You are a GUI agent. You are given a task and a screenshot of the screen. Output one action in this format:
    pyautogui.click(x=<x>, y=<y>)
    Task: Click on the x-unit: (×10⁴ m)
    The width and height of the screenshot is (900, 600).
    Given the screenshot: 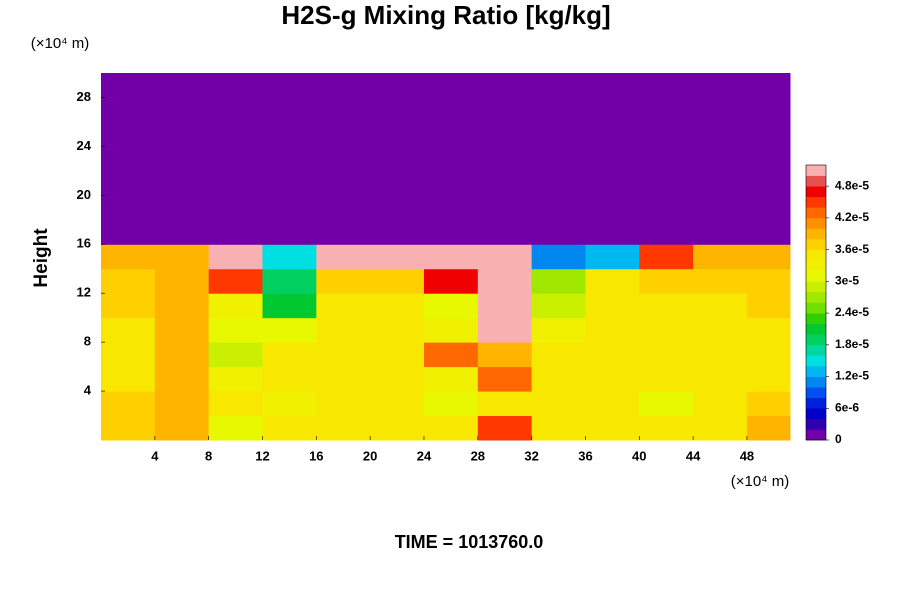 What is the action you would take?
    pyautogui.click(x=760, y=481)
    